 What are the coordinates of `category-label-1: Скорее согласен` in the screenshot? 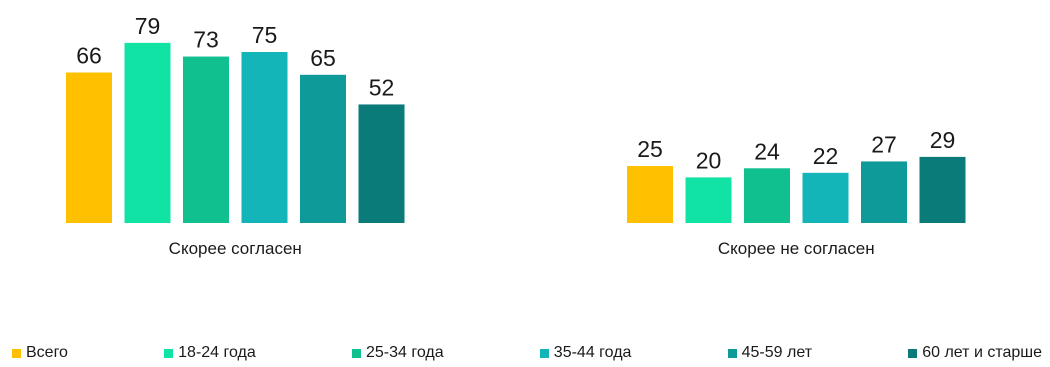 It's located at (235, 248).